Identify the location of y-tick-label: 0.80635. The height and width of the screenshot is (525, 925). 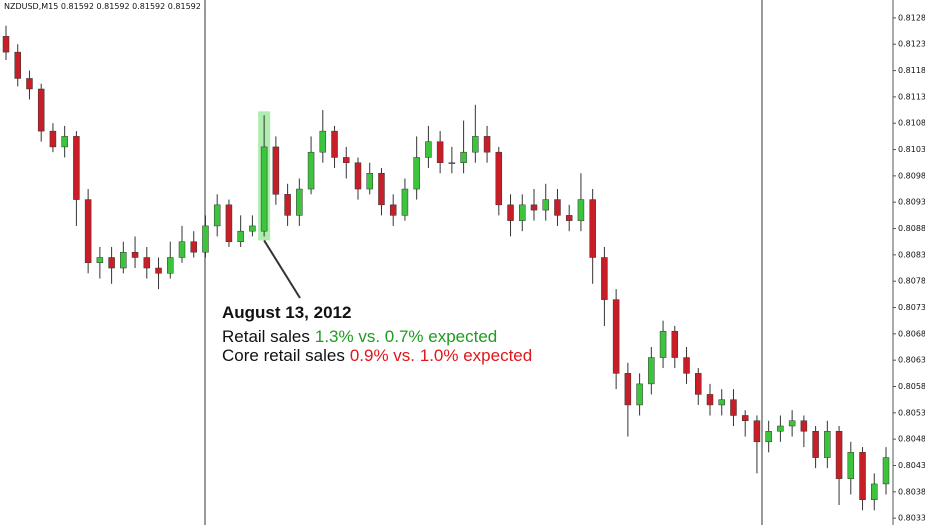
(911, 360).